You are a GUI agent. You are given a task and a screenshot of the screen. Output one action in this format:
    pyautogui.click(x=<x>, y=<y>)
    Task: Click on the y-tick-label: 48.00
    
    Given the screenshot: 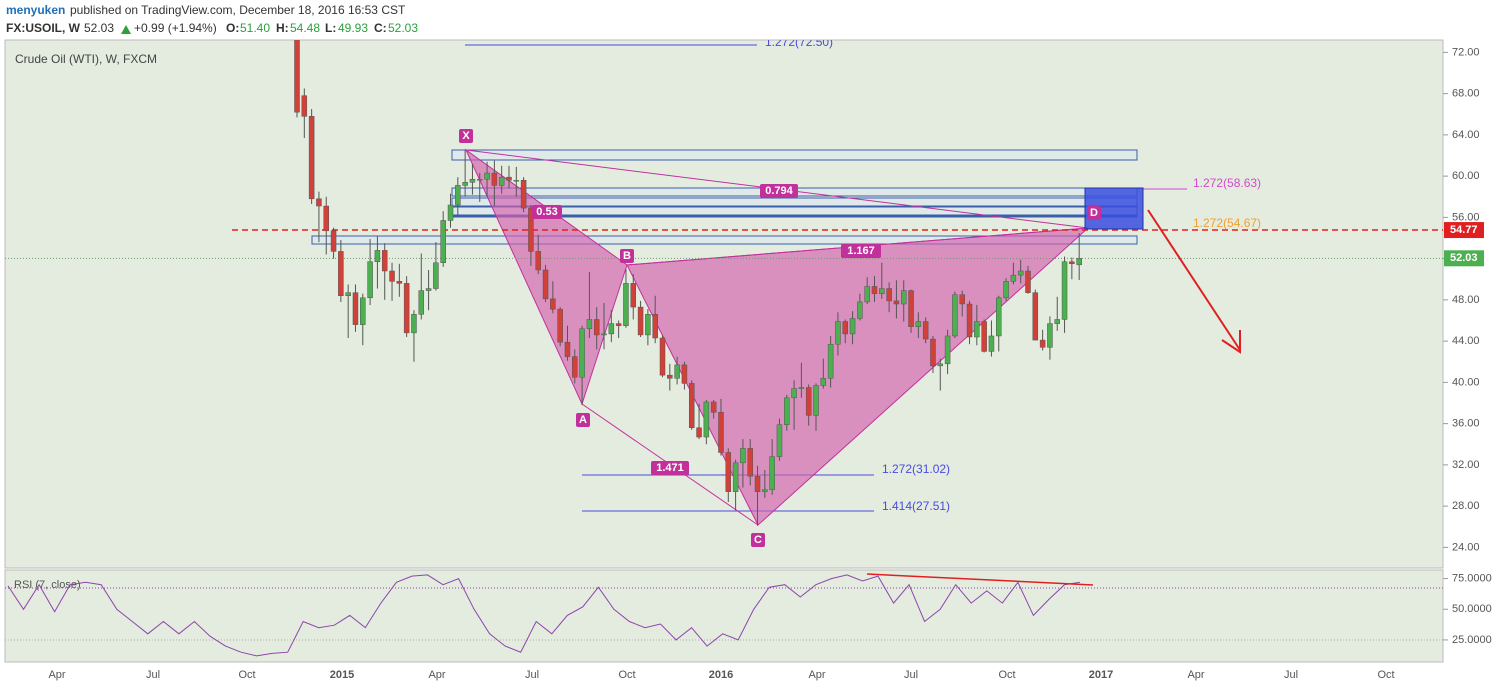 What is the action you would take?
    pyautogui.click(x=1466, y=300)
    